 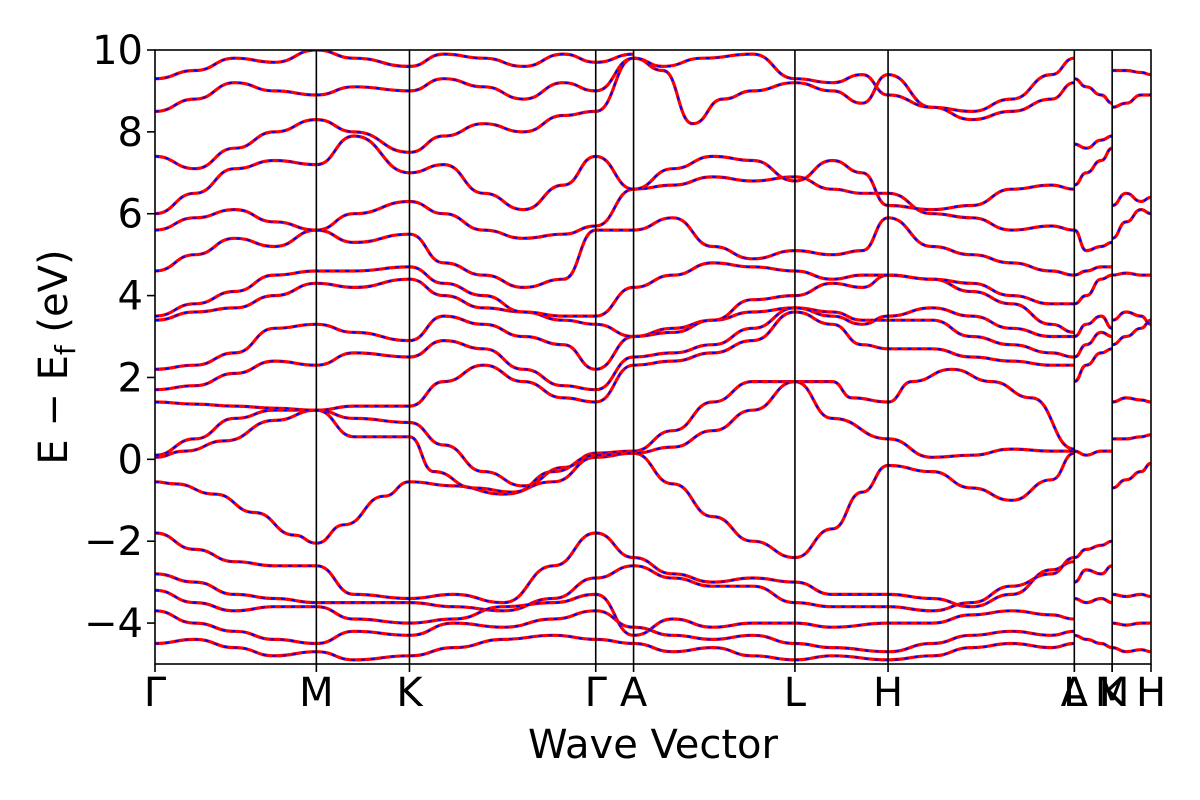 What do you see at coordinates (130, 297) in the screenshot?
I see `y-tick-label: 4` at bounding box center [130, 297].